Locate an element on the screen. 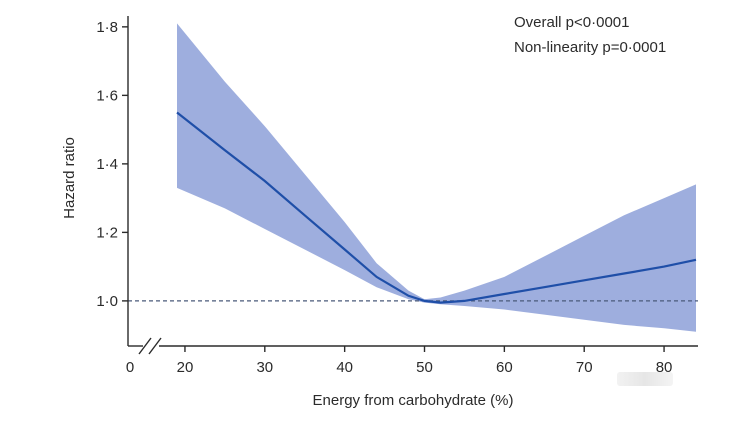 This screenshot has width=754, height=422. x-tick-label: 80 is located at coordinates (664, 367).